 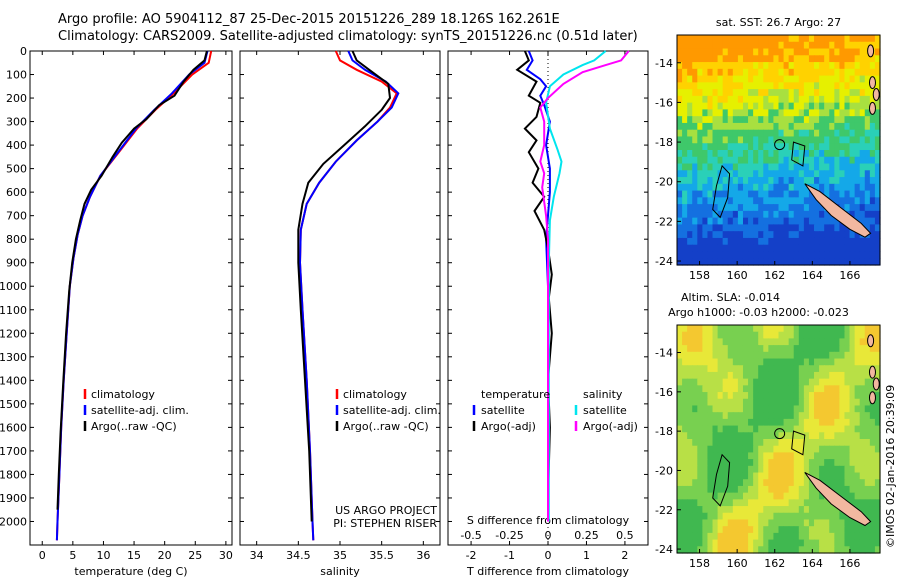 I want to click on s-tick-label: -0.5, so click(x=470, y=535).